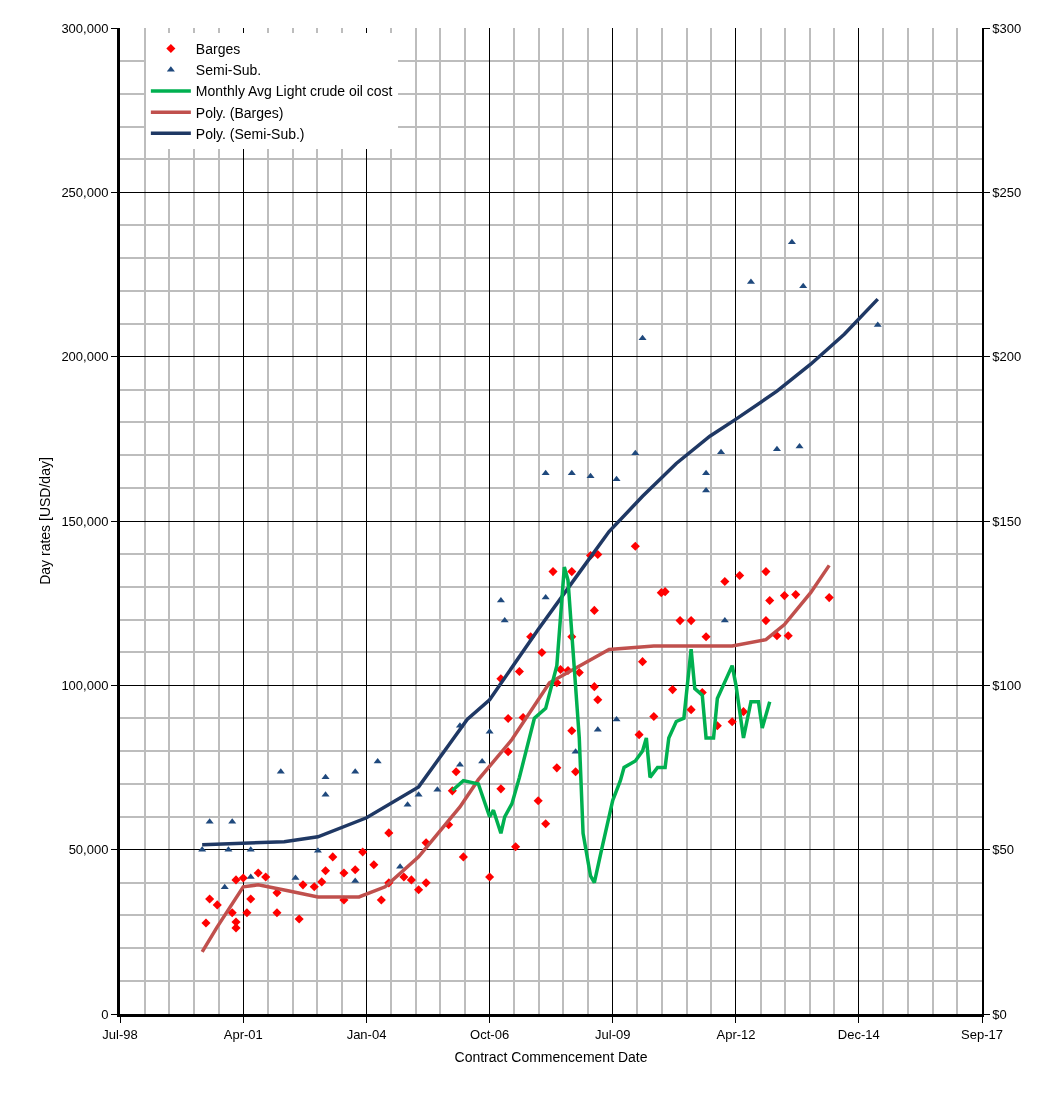  Describe the element at coordinates (551, 1056) in the screenshot. I see `x-axis-title: Contract Commencement Date` at that location.